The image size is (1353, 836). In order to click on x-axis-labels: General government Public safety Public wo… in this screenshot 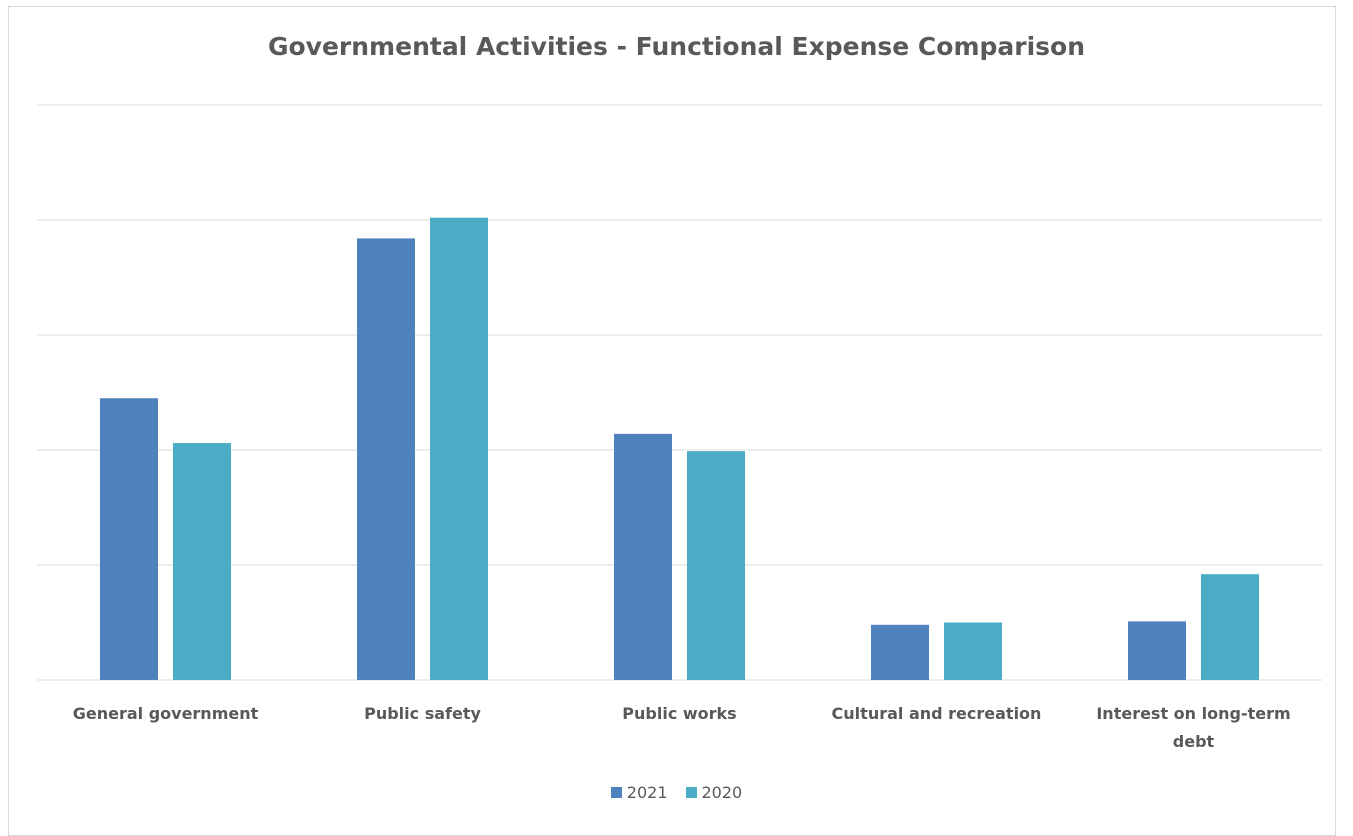, I will do `click(682, 727)`.